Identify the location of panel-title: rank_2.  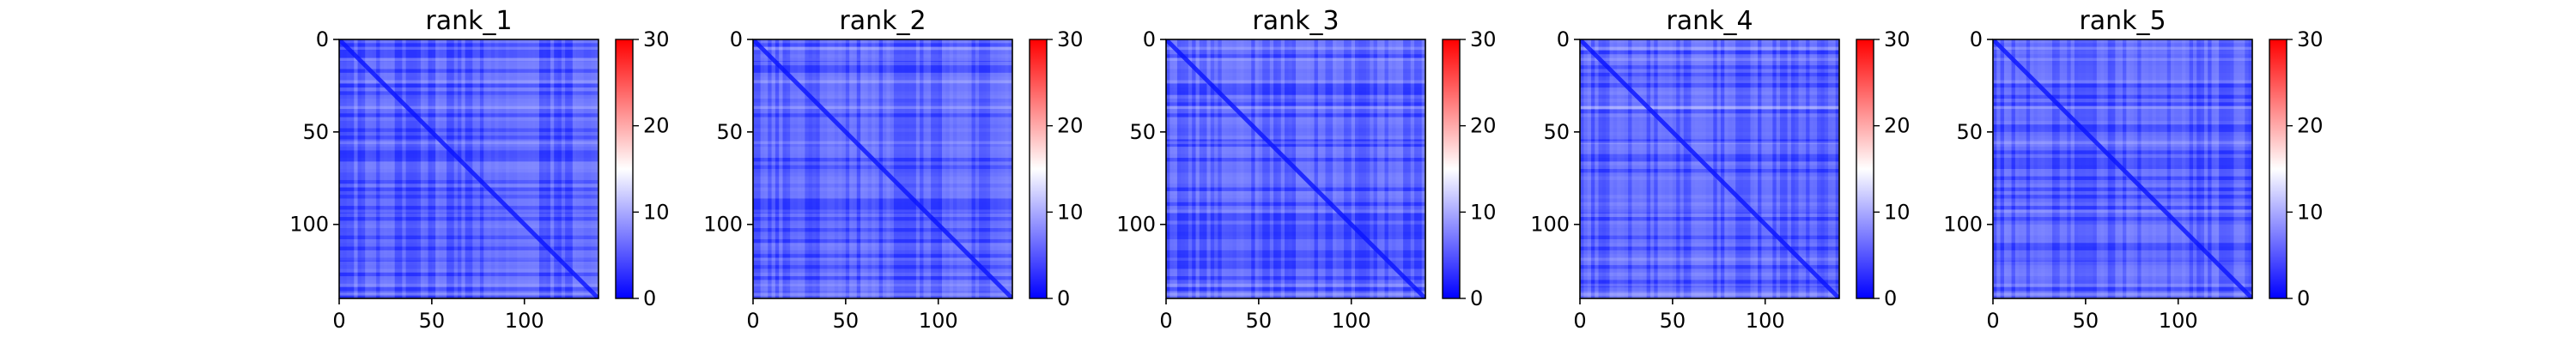
(882, 21).